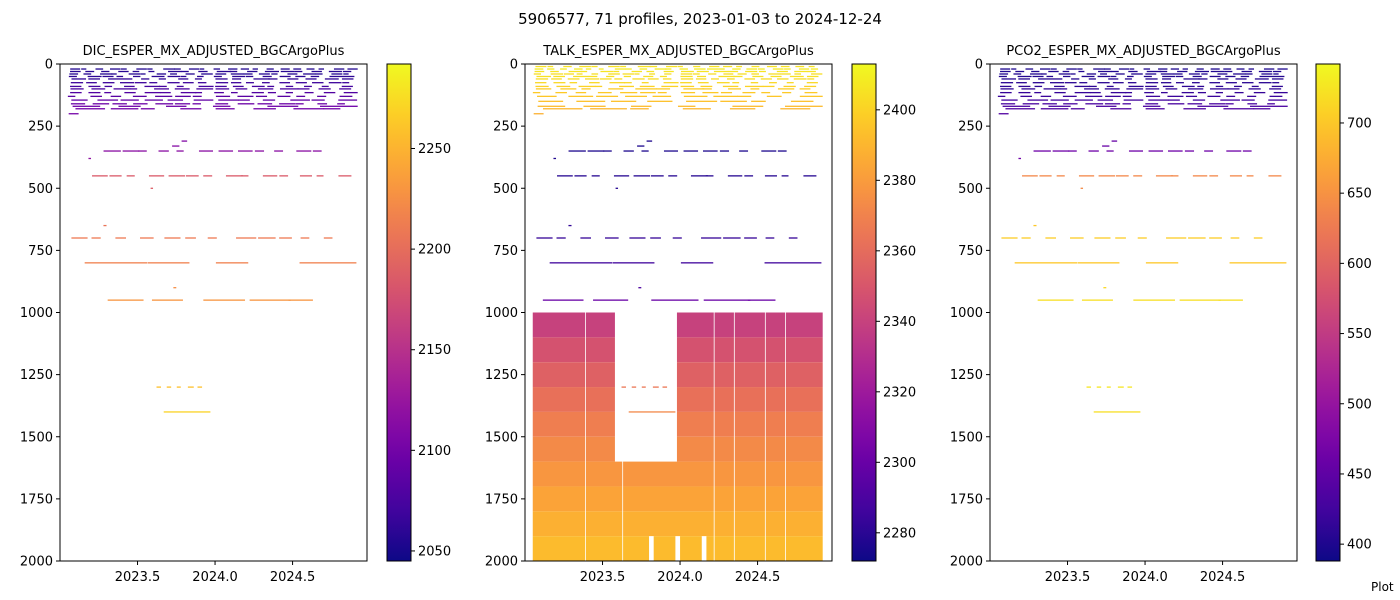 Image resolution: width=1400 pixels, height=600 pixels. Describe the element at coordinates (1382, 587) in the screenshot. I see `plot-credit: Plot` at that location.